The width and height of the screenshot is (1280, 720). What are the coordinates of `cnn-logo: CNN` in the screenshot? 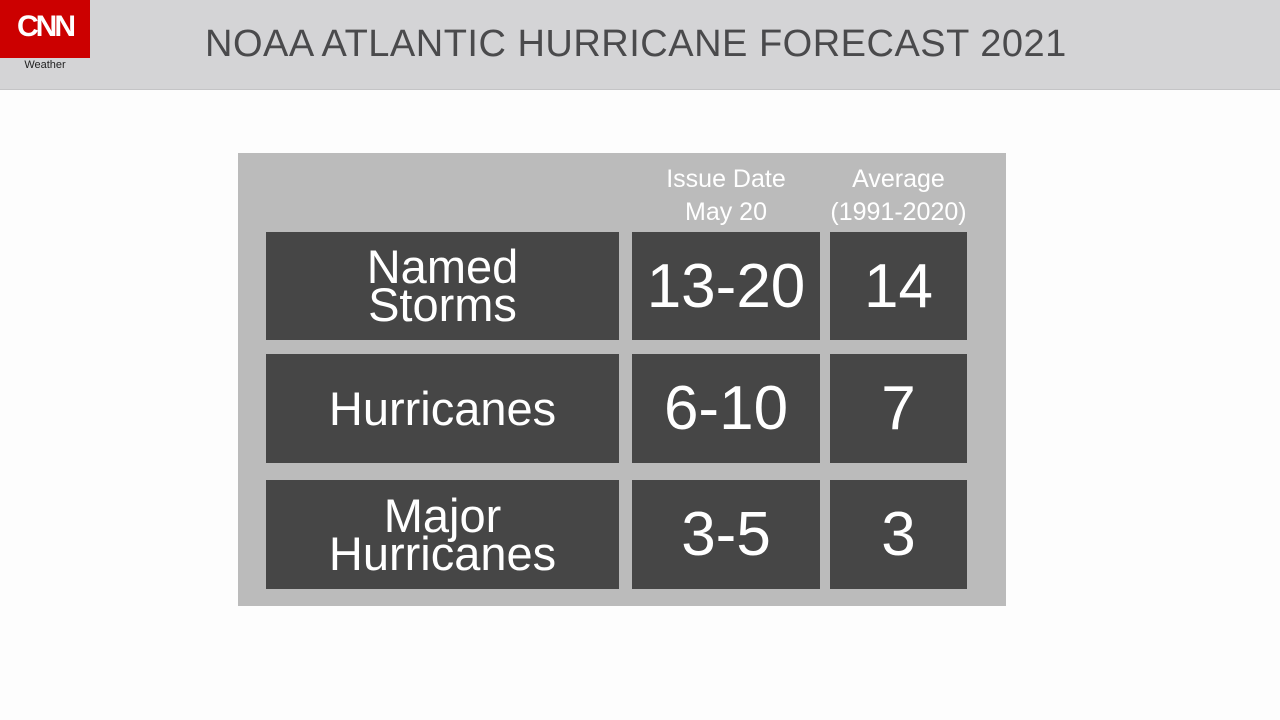 It's located at (45, 29).